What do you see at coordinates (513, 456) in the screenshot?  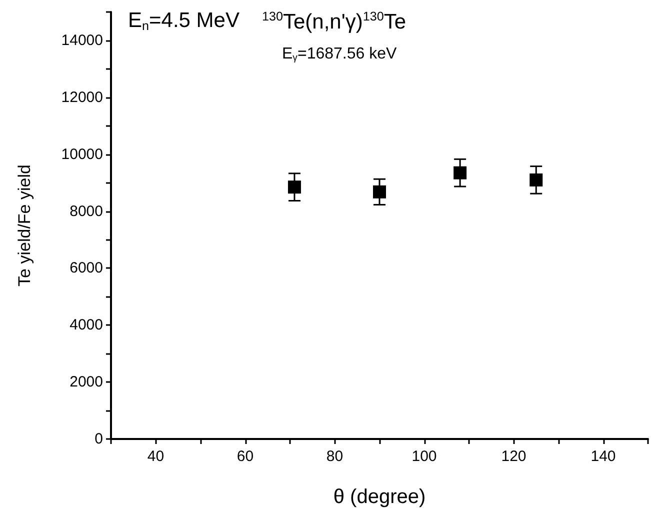 I see `x-tick-label: 120` at bounding box center [513, 456].